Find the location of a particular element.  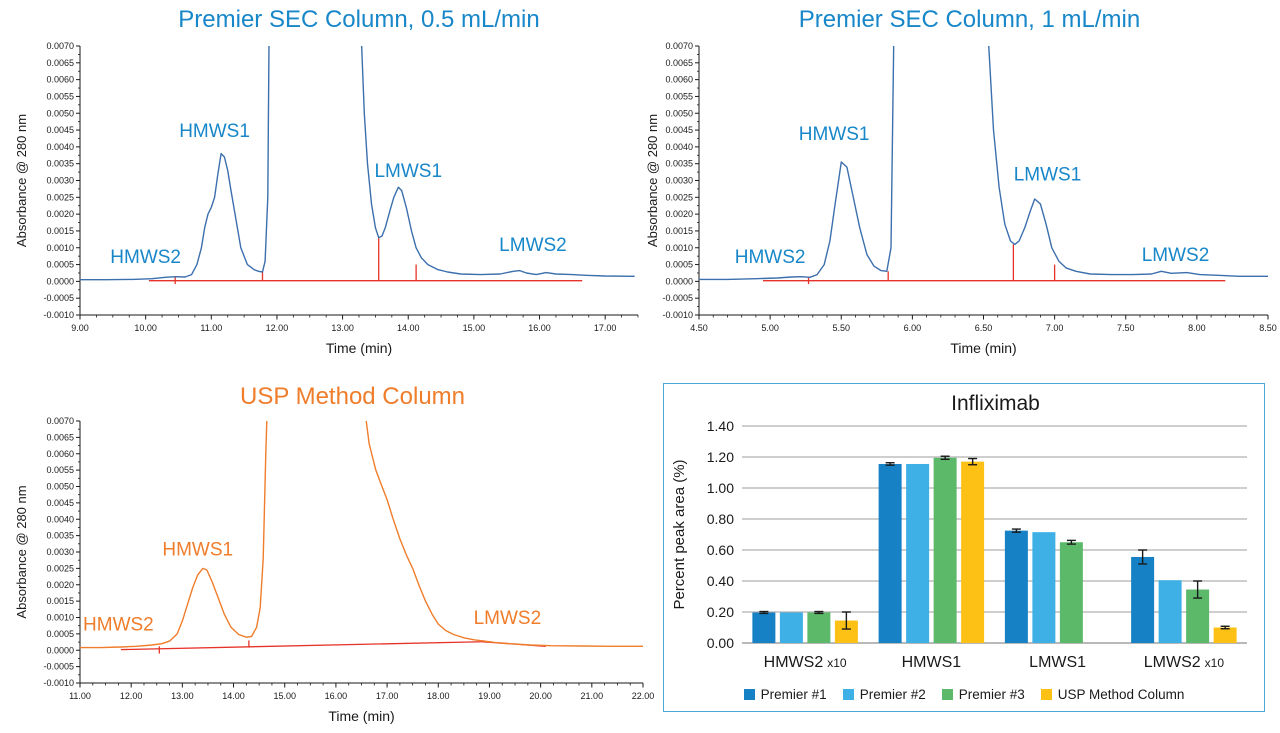

legend-label: Premier #3 is located at coordinates (991, 694).